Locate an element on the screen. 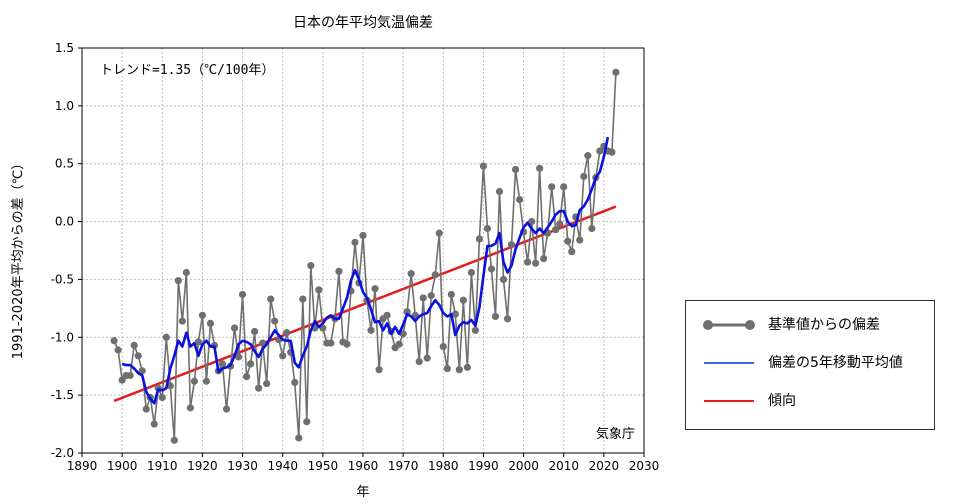 The width and height of the screenshot is (974, 504). x-tick-label: 1980 is located at coordinates (443, 466).